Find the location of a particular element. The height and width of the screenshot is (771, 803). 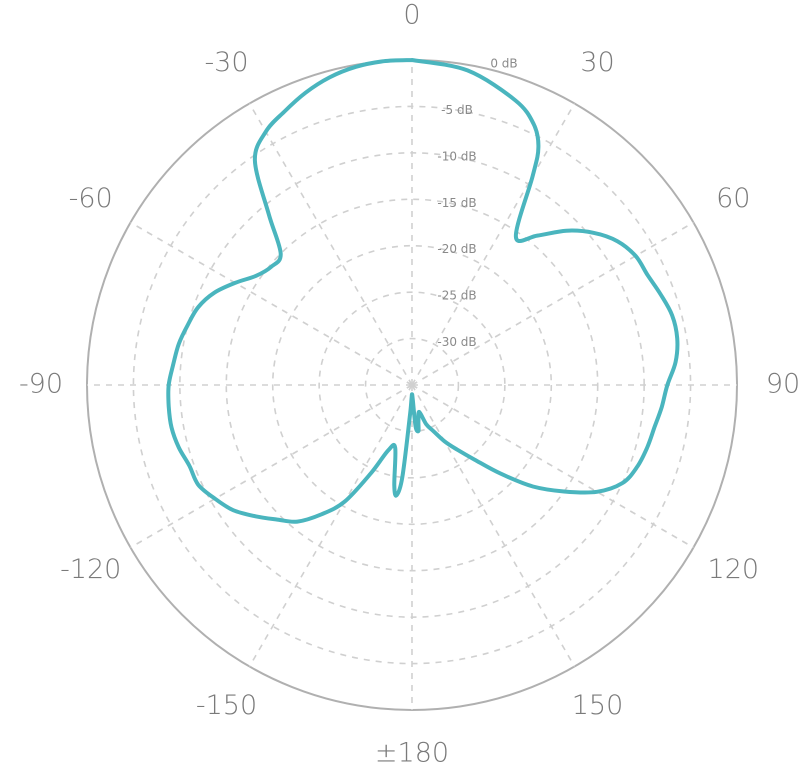

angle-tick-label: ±180 is located at coordinates (412, 753).